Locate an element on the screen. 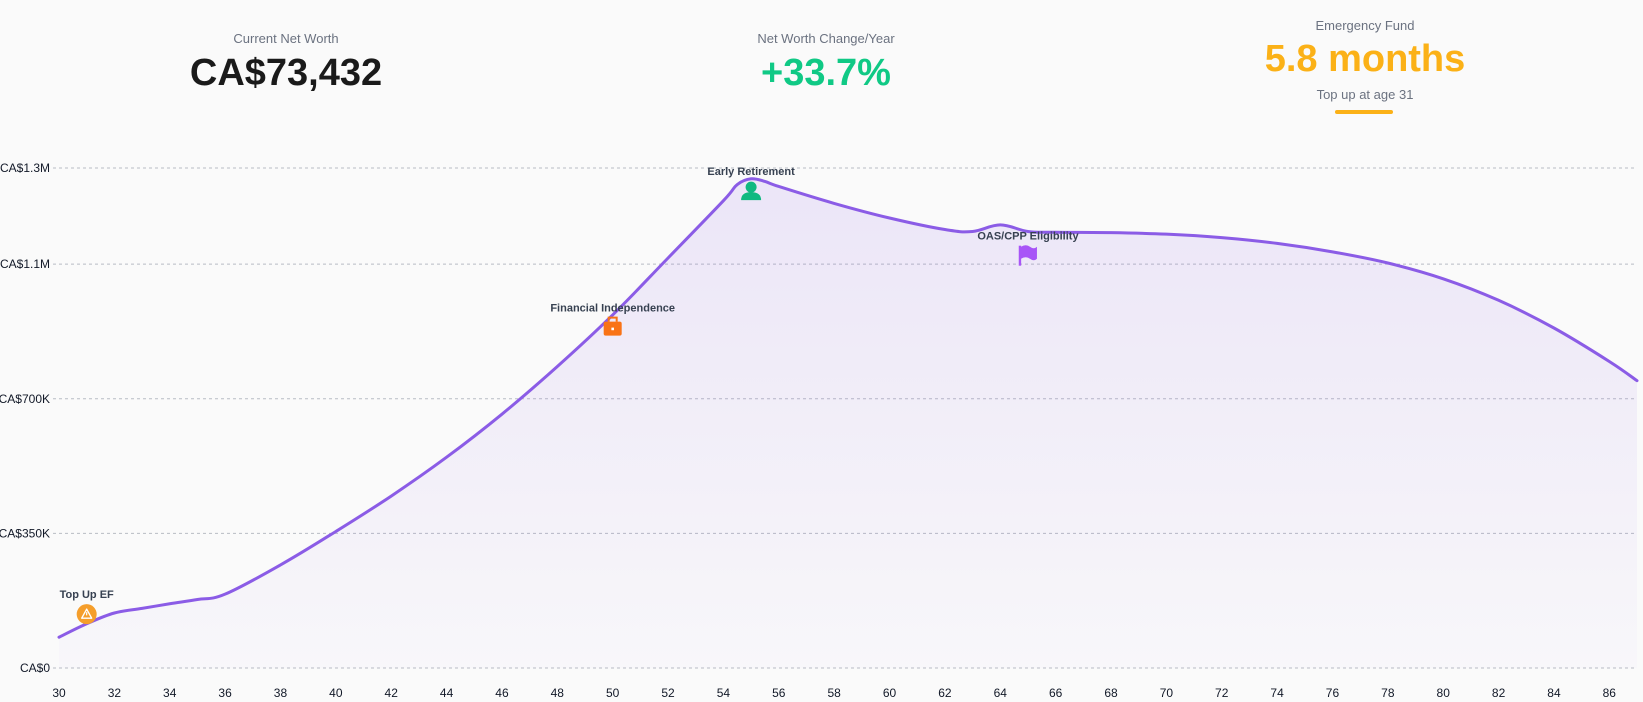  net-worth-change-value: +33.7% is located at coordinates (826, 73).